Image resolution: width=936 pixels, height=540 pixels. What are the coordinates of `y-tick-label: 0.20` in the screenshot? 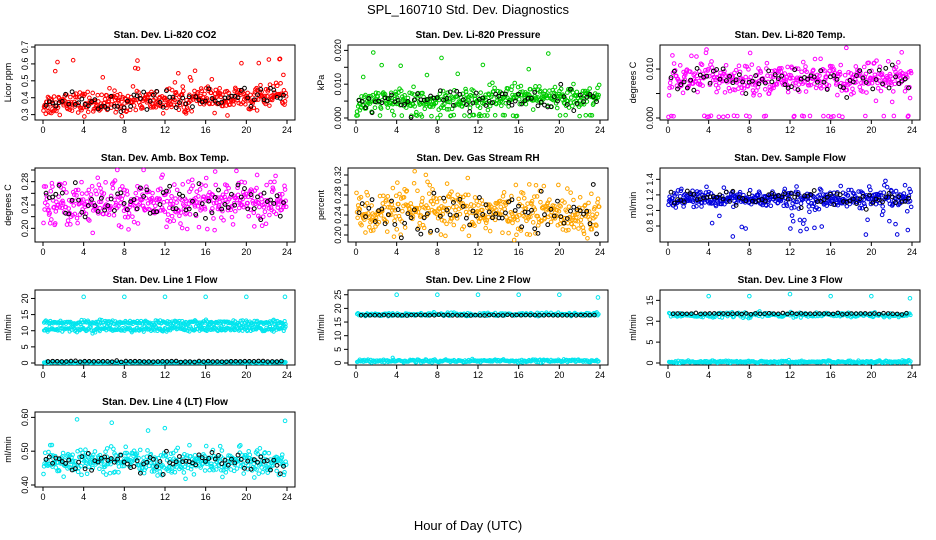 It's located at (25, 229).